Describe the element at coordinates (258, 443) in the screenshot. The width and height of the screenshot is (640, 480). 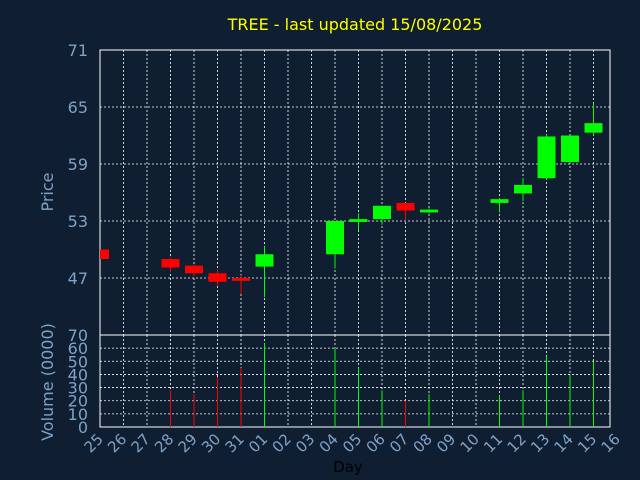
I see `x-tick-label: 01` at that location.